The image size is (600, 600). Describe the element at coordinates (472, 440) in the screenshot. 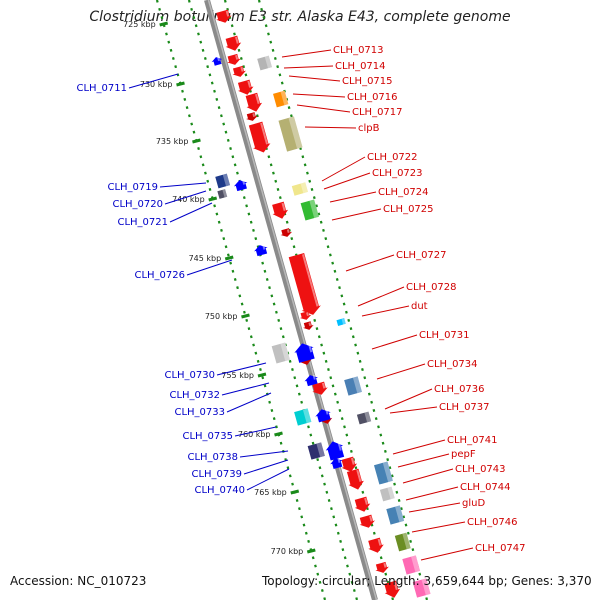

I see `forward-gene-label: CLH_0741` at that location.